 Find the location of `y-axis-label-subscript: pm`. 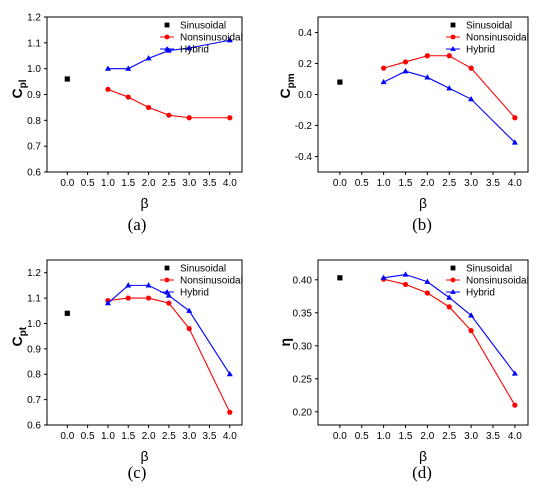

y-axis-label-subscript: pm is located at coordinates (291, 80).